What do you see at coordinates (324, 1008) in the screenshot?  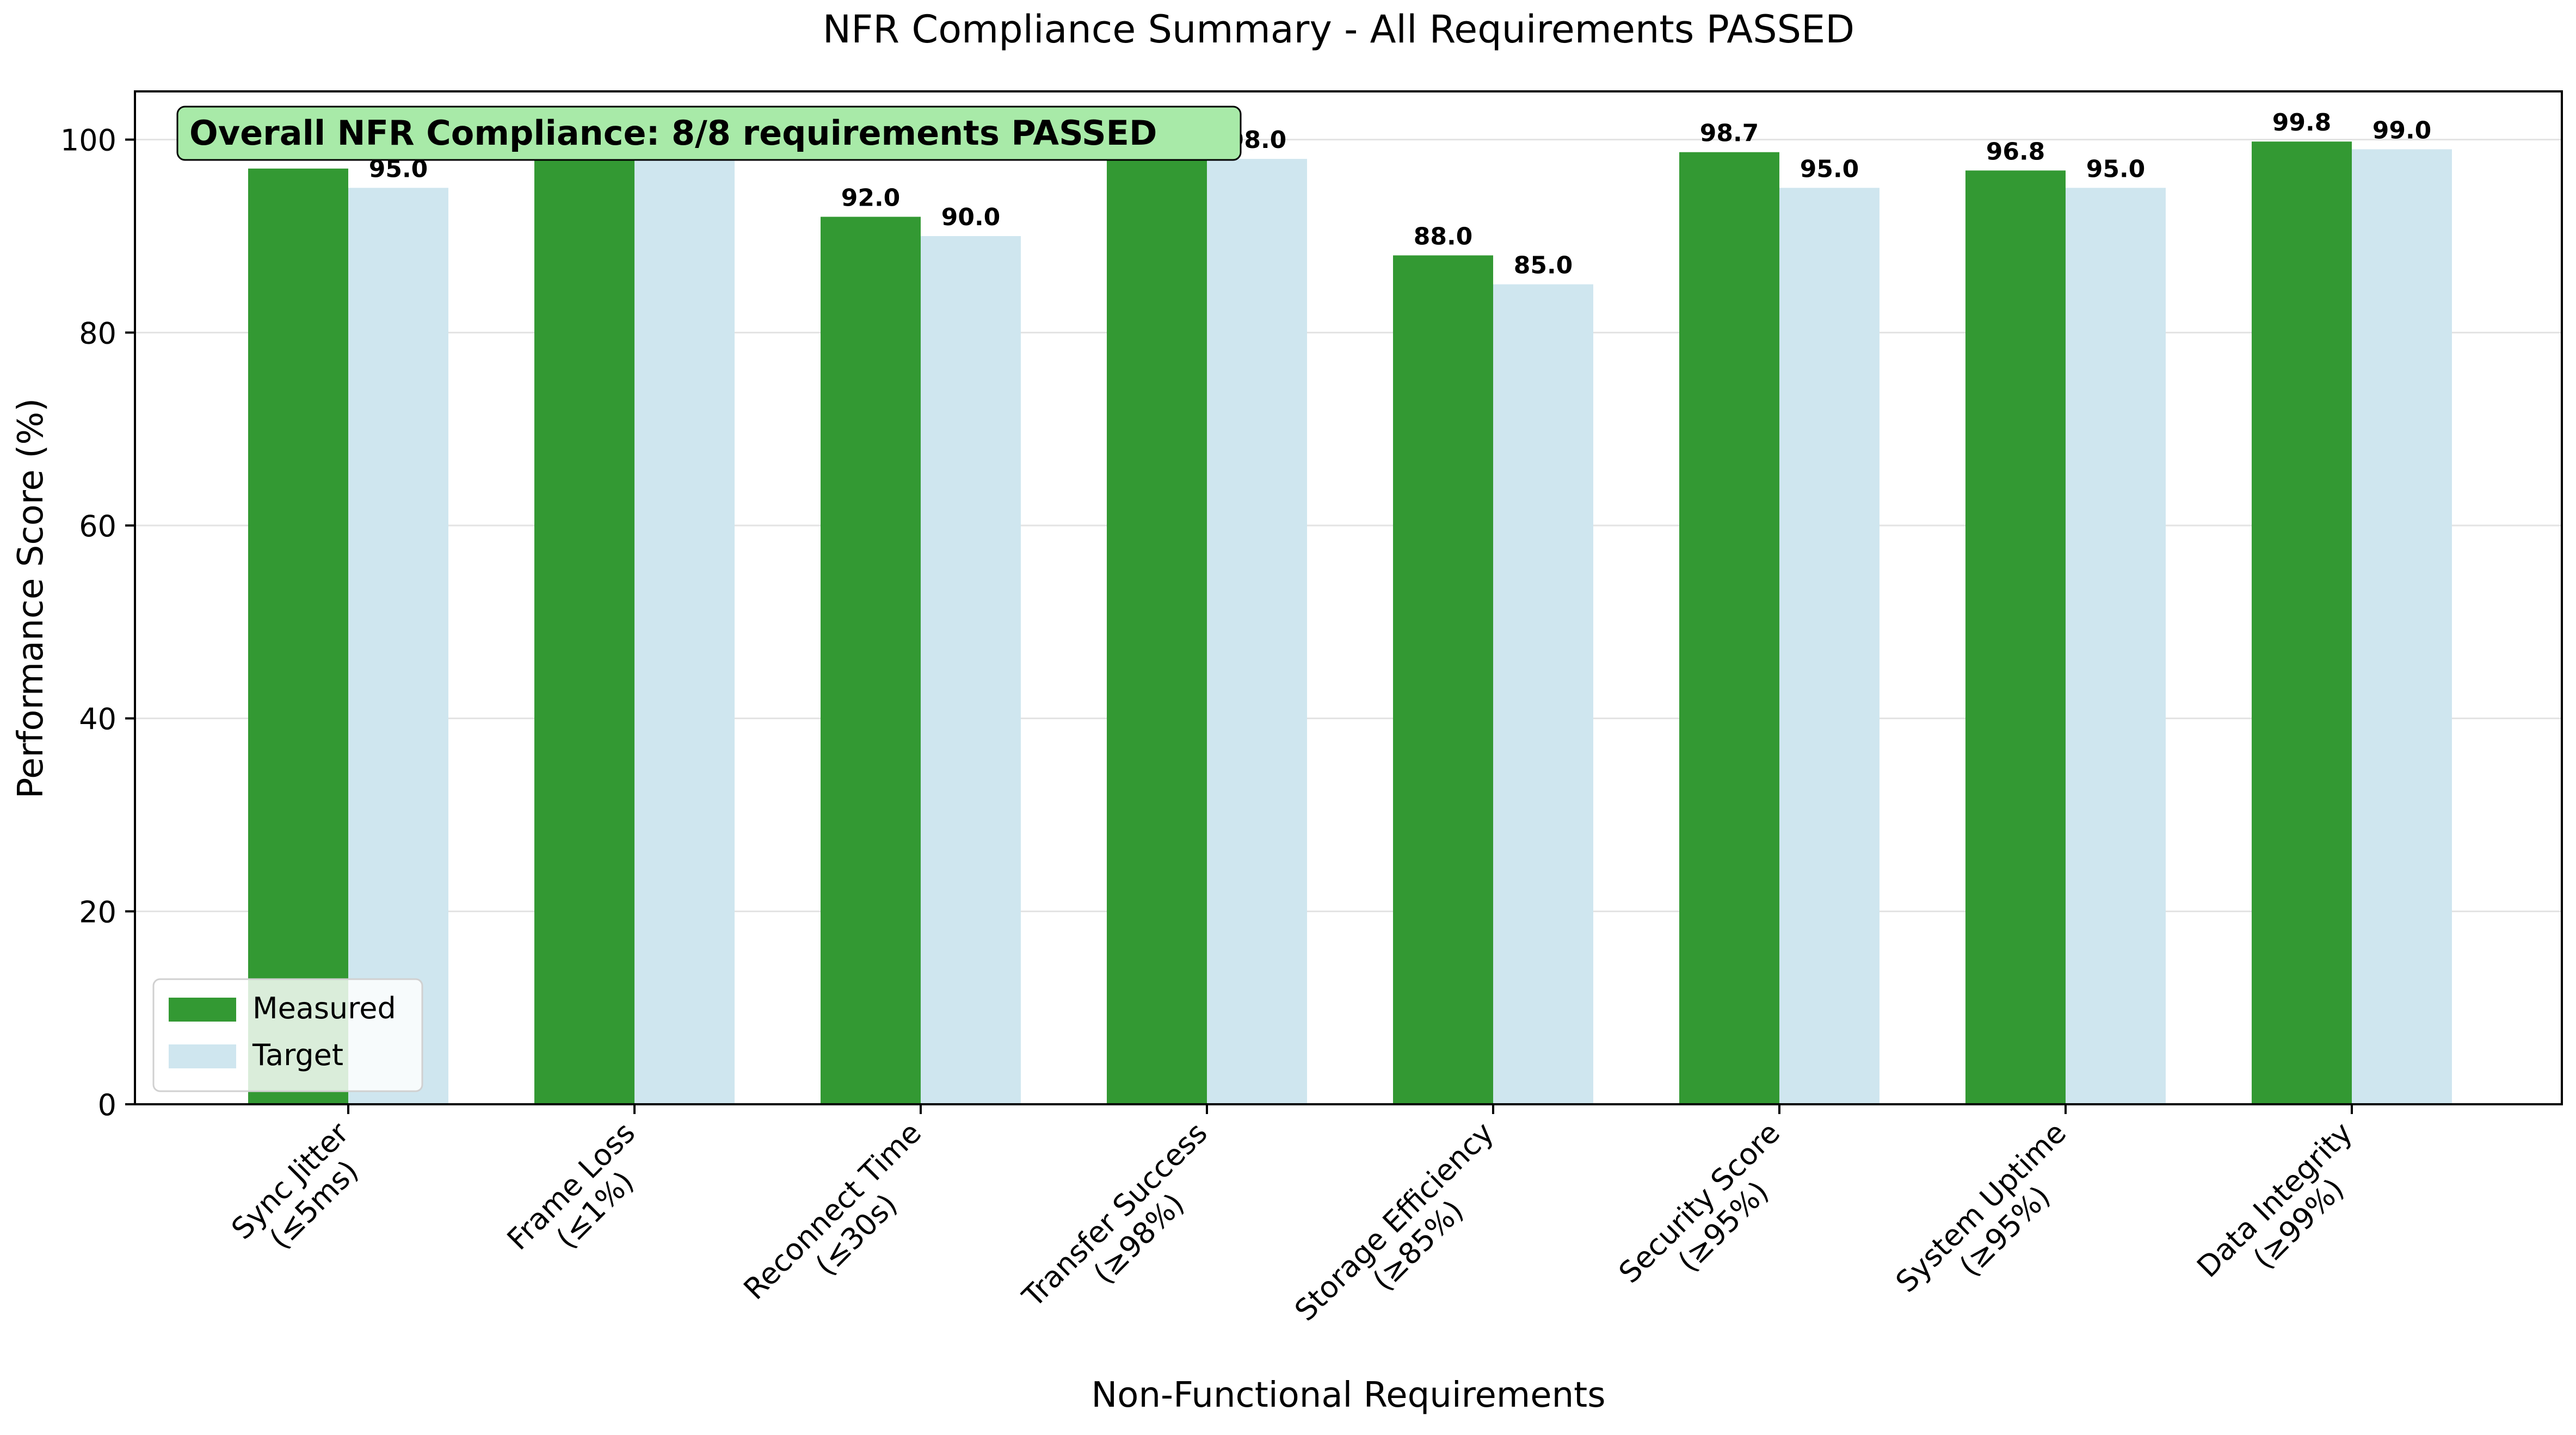 I see `legend-label-measured: Measured` at bounding box center [324, 1008].